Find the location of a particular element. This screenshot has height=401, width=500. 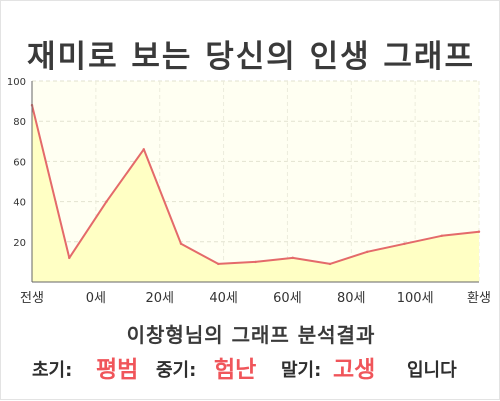

mid-value: 험난 is located at coordinates (235, 370).